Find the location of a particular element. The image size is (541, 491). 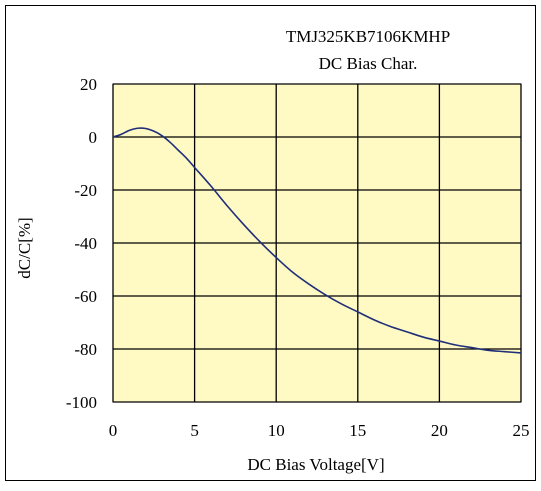

x-tick-label-20: 20 is located at coordinates (439, 430).